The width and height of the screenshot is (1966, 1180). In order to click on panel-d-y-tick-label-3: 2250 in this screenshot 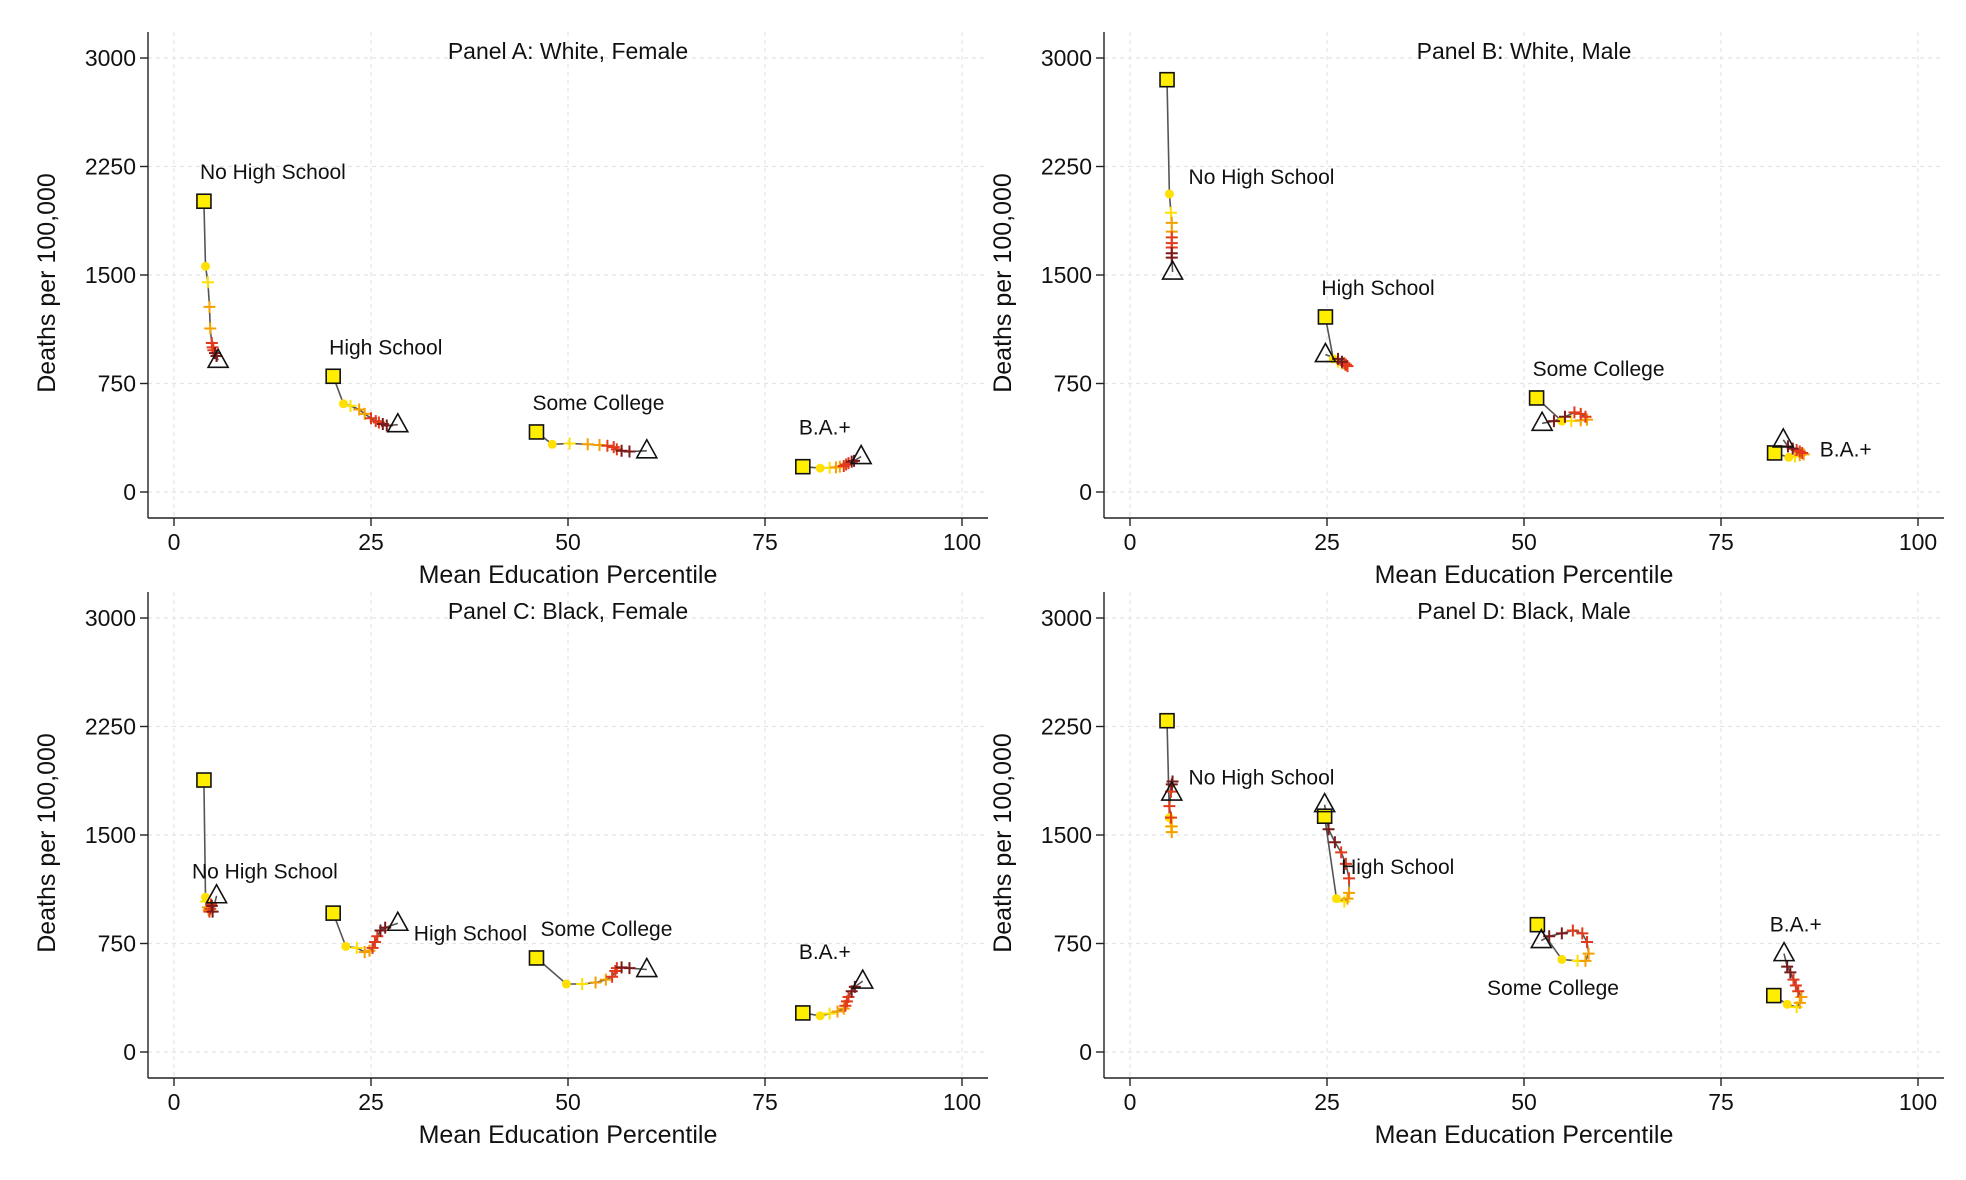, I will do `click(1066, 727)`.